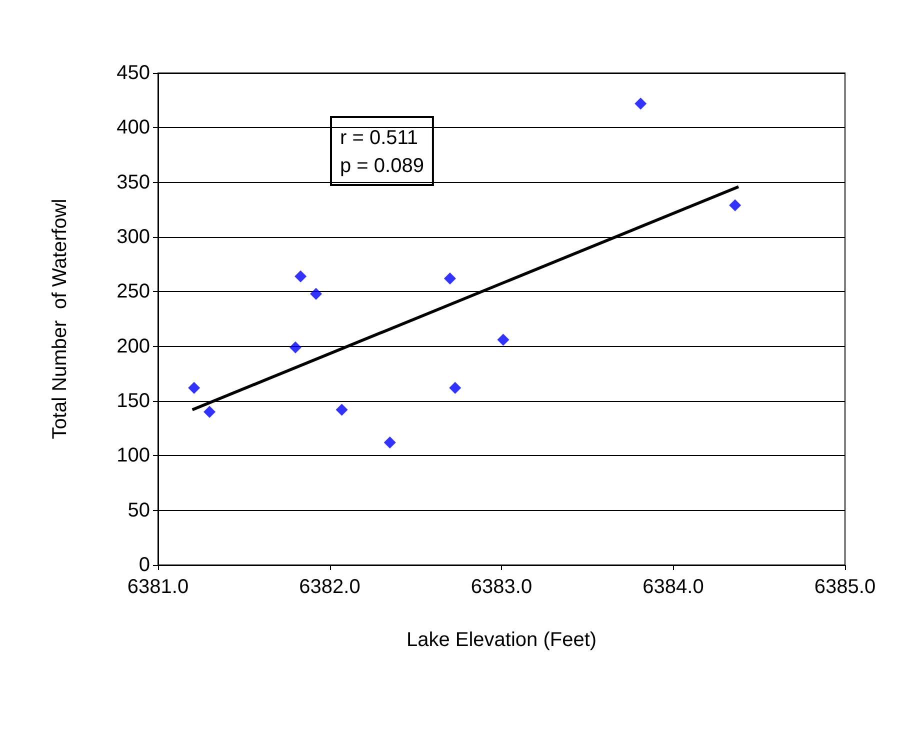 This screenshot has width=923, height=733. What do you see at coordinates (501, 587) in the screenshot?
I see `x-tick-label: 6383.0` at bounding box center [501, 587].